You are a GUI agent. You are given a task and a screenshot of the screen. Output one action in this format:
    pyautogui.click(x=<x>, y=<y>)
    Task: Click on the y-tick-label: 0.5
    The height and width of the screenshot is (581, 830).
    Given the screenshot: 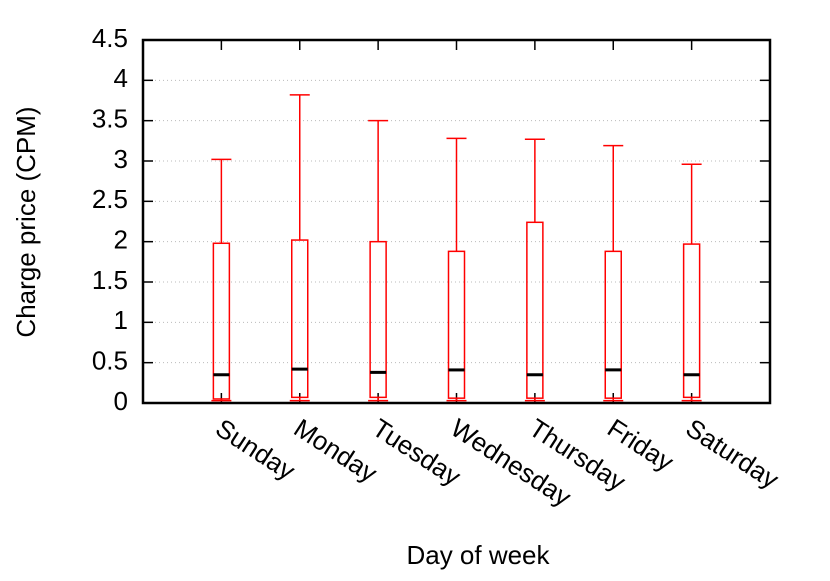 What is the action you would take?
    pyautogui.click(x=110, y=361)
    